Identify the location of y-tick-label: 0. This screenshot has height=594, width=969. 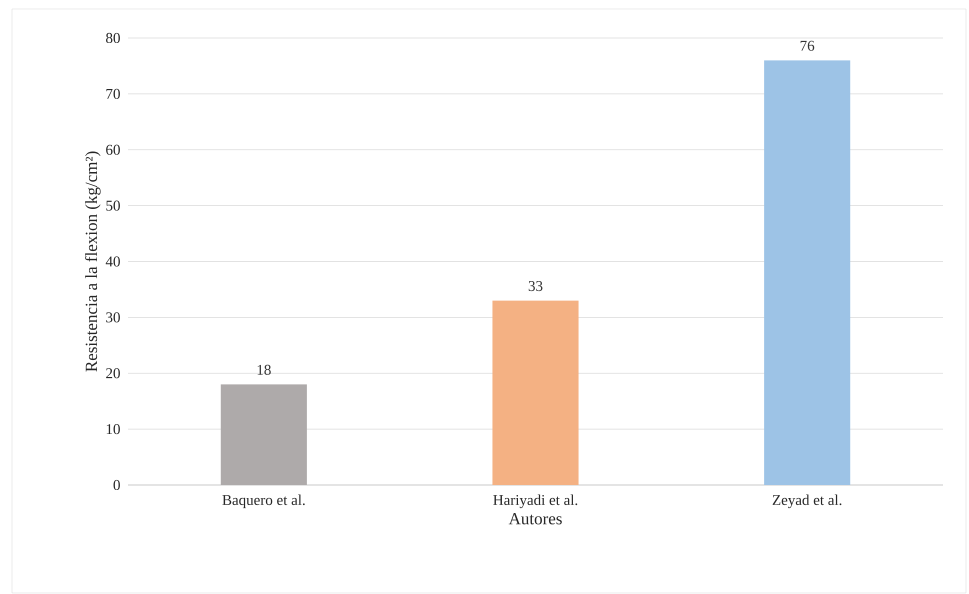
(117, 485).